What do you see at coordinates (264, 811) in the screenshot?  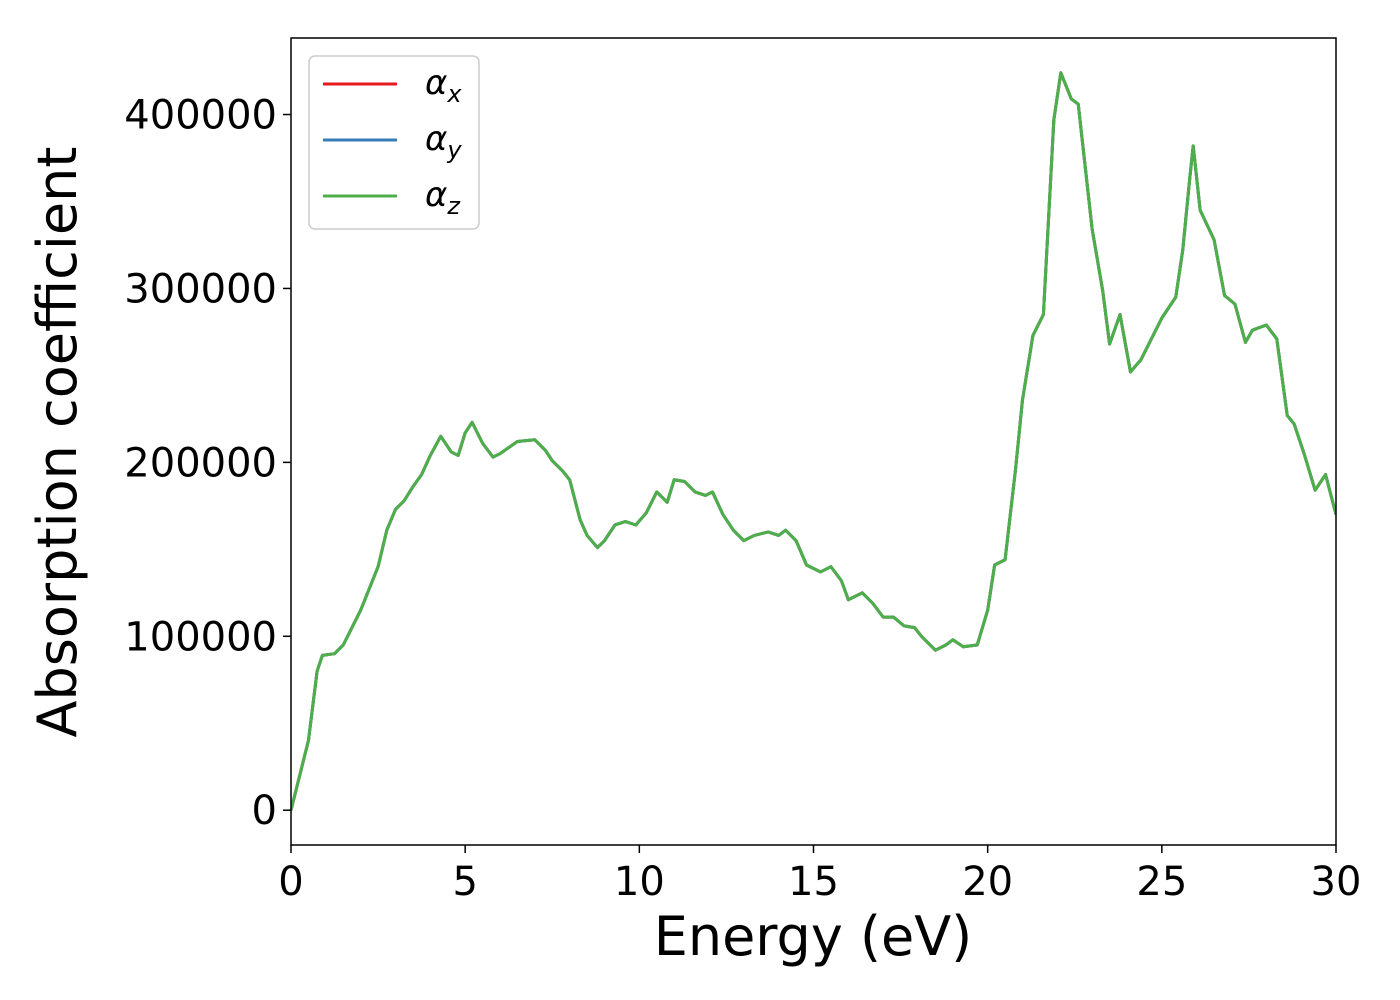 I see `y-tick-label: 0` at bounding box center [264, 811].